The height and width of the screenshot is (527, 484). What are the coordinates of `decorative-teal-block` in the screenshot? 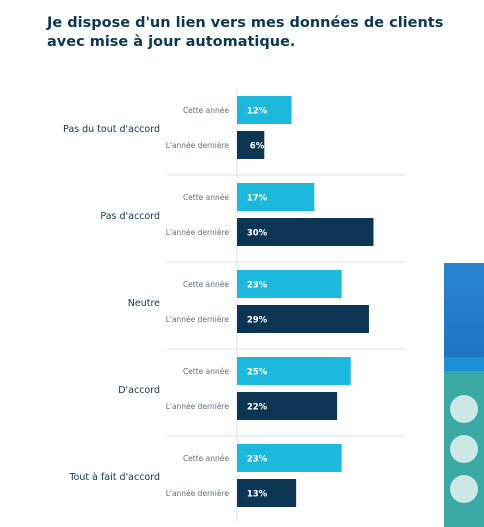 It's located at (464, 449).